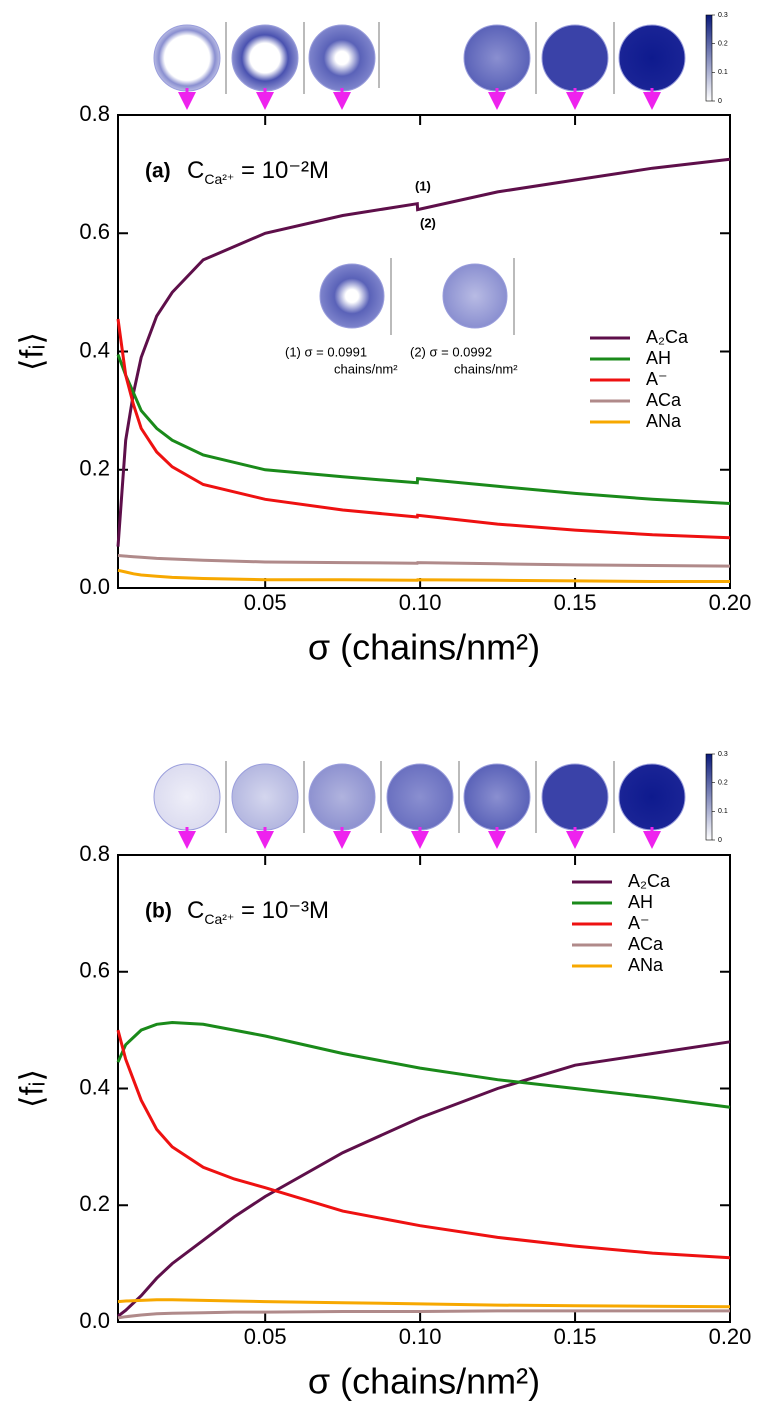 Image resolution: width=761 pixels, height=1410 pixels. I want to click on condition-part: = 10⁻³M, so click(281, 910).